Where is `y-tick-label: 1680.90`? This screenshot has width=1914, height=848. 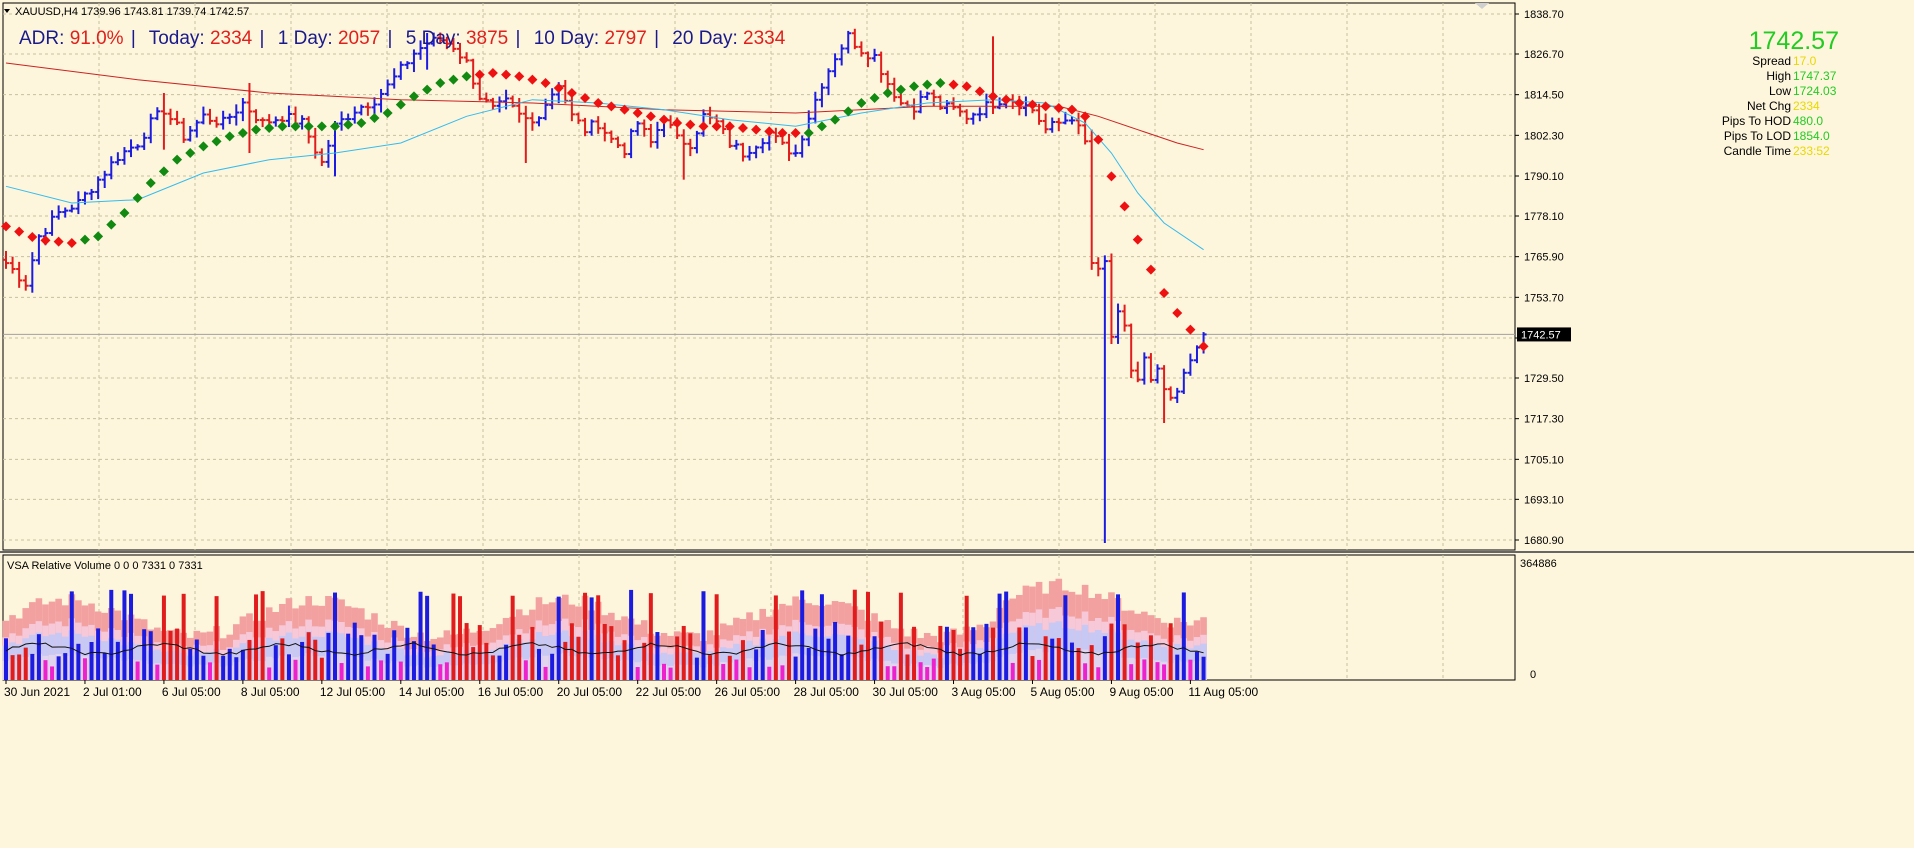 y-tick-label: 1680.90 is located at coordinates (1544, 541).